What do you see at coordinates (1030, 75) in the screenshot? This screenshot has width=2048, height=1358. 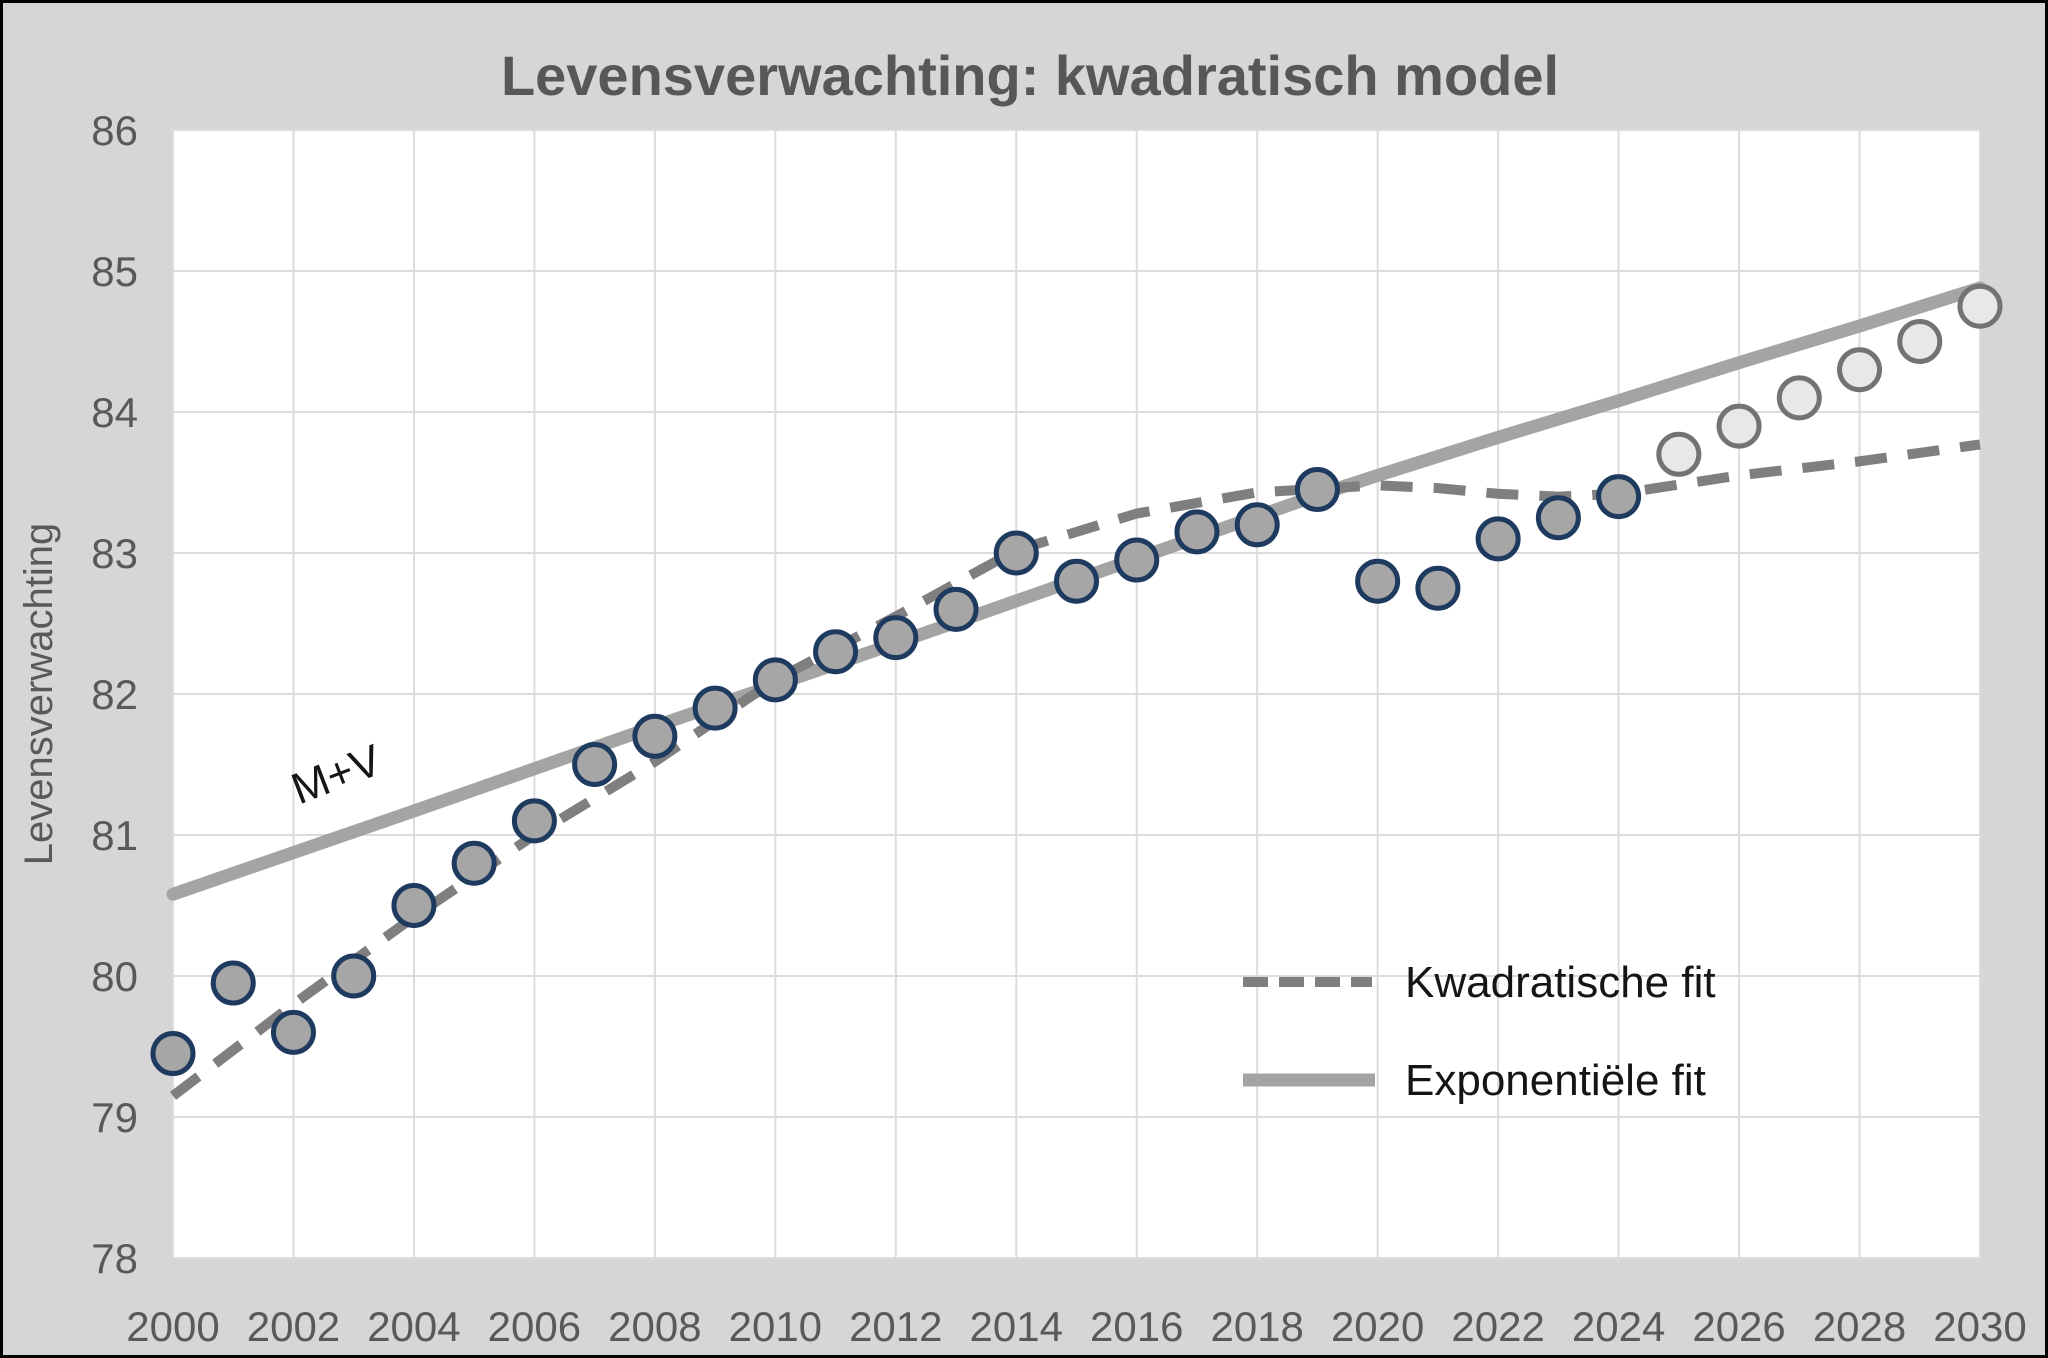 I see `chart-title: Levensverwachting: kwadratisch model` at bounding box center [1030, 75].